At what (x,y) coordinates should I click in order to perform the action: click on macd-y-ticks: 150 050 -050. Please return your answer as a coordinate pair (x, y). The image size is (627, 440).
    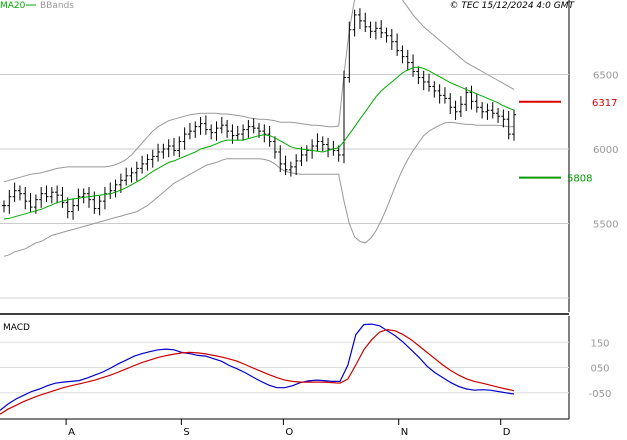
    Looking at the image, I should click on (600, 369).